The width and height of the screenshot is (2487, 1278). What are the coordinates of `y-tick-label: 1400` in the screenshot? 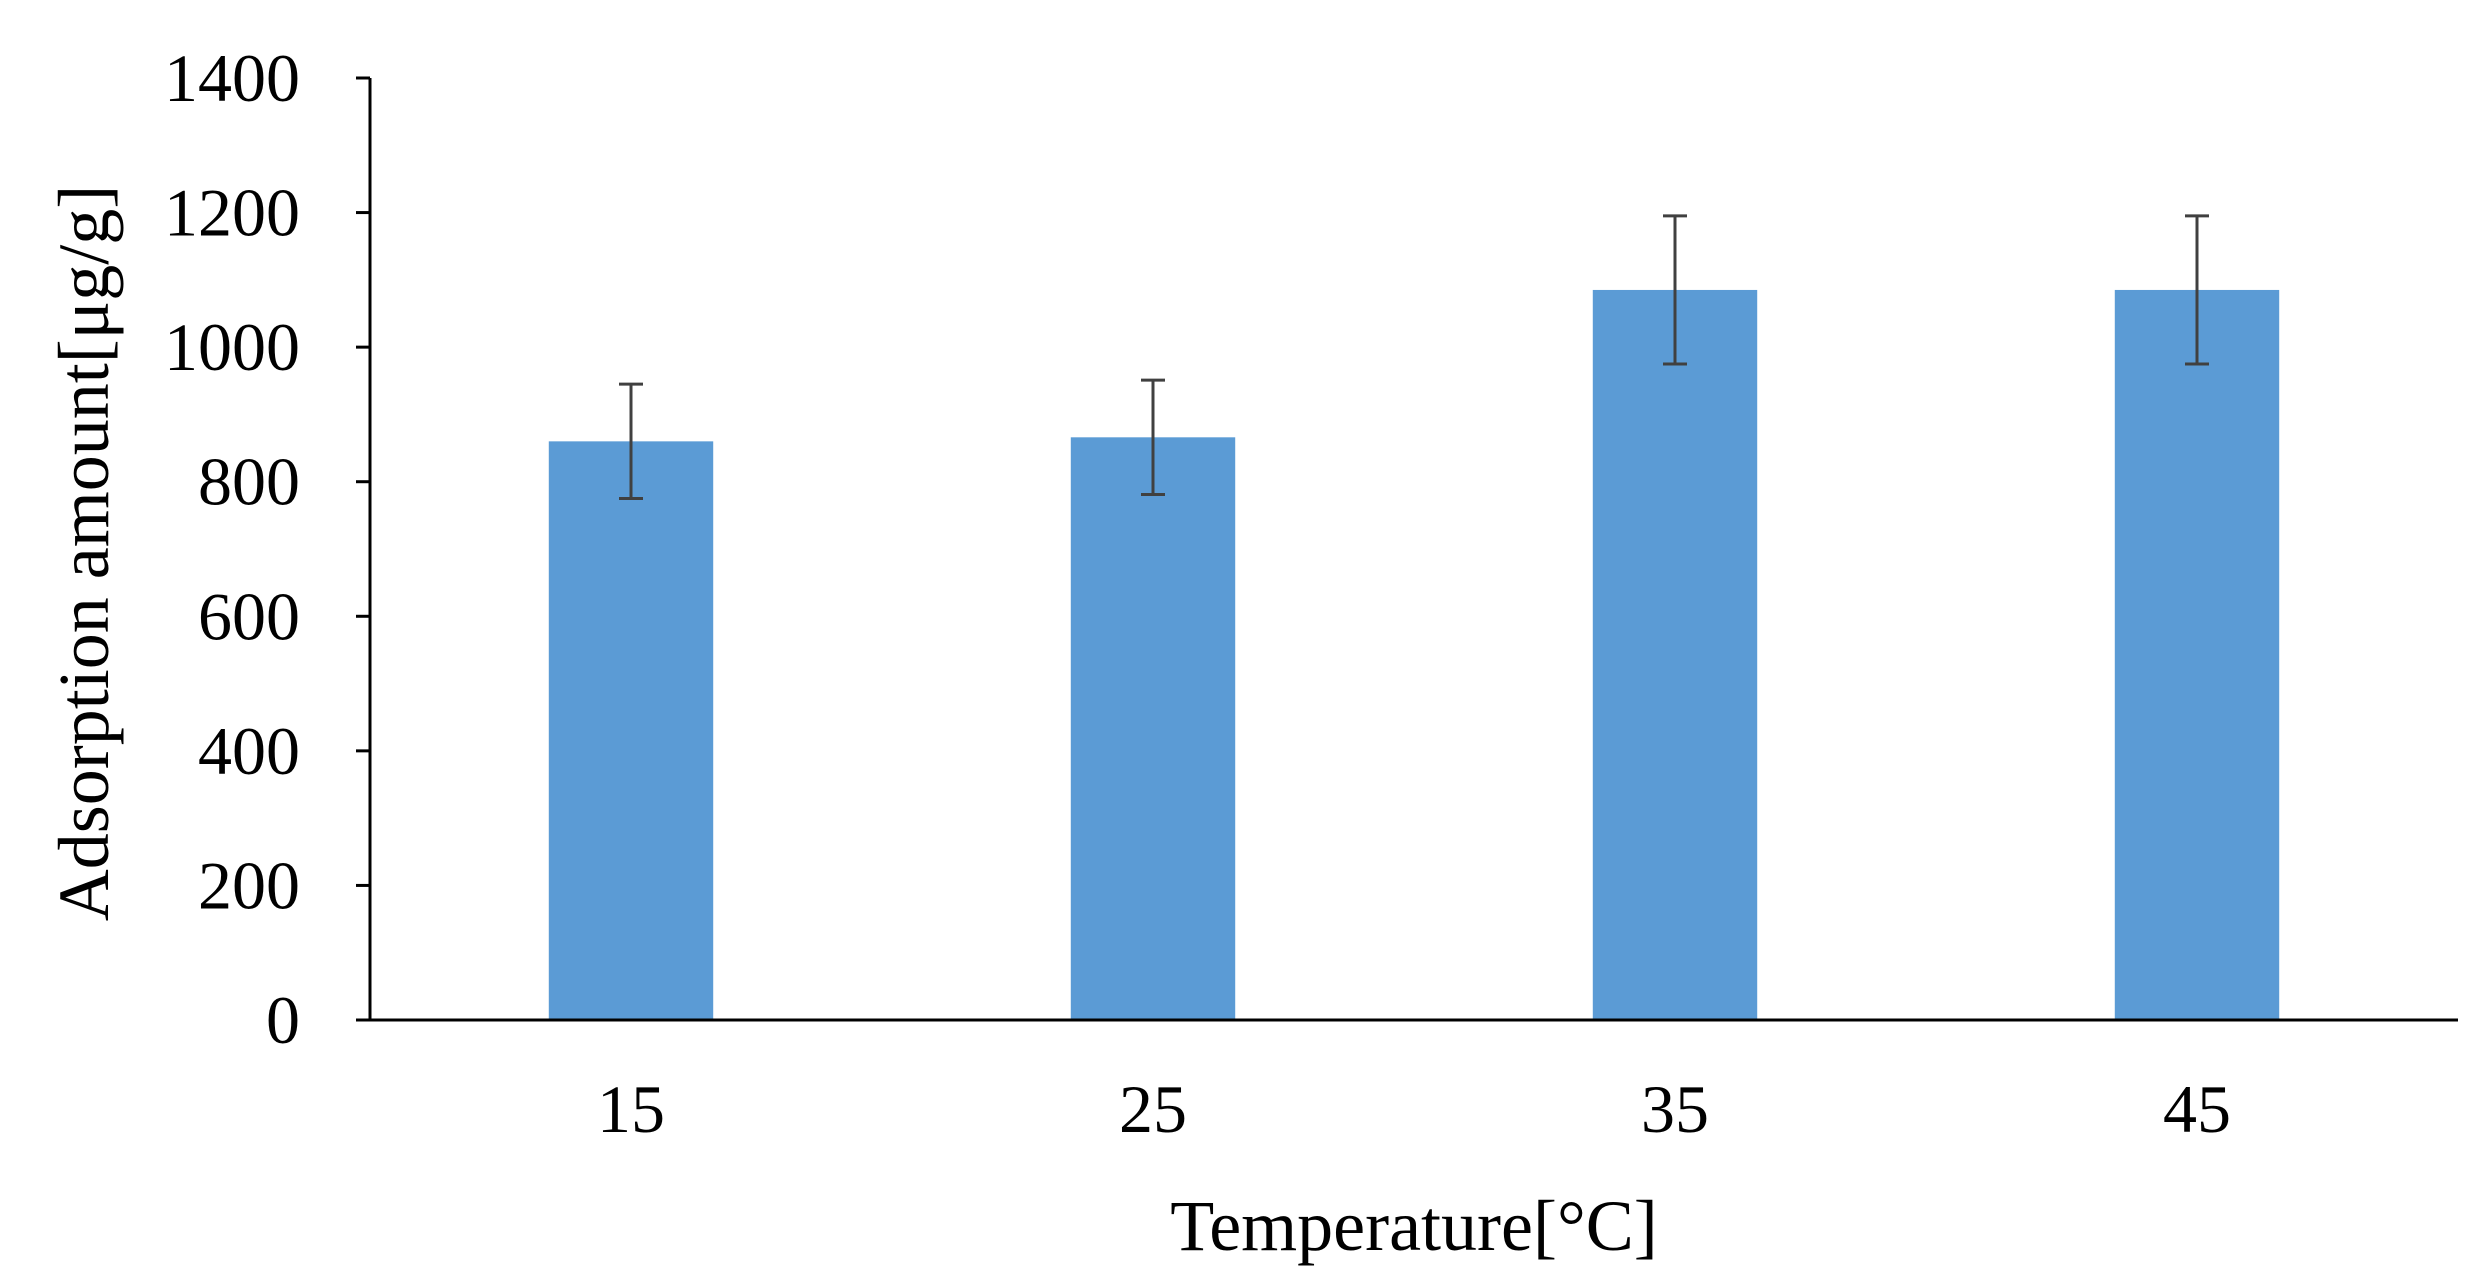 It's located at (232, 78).